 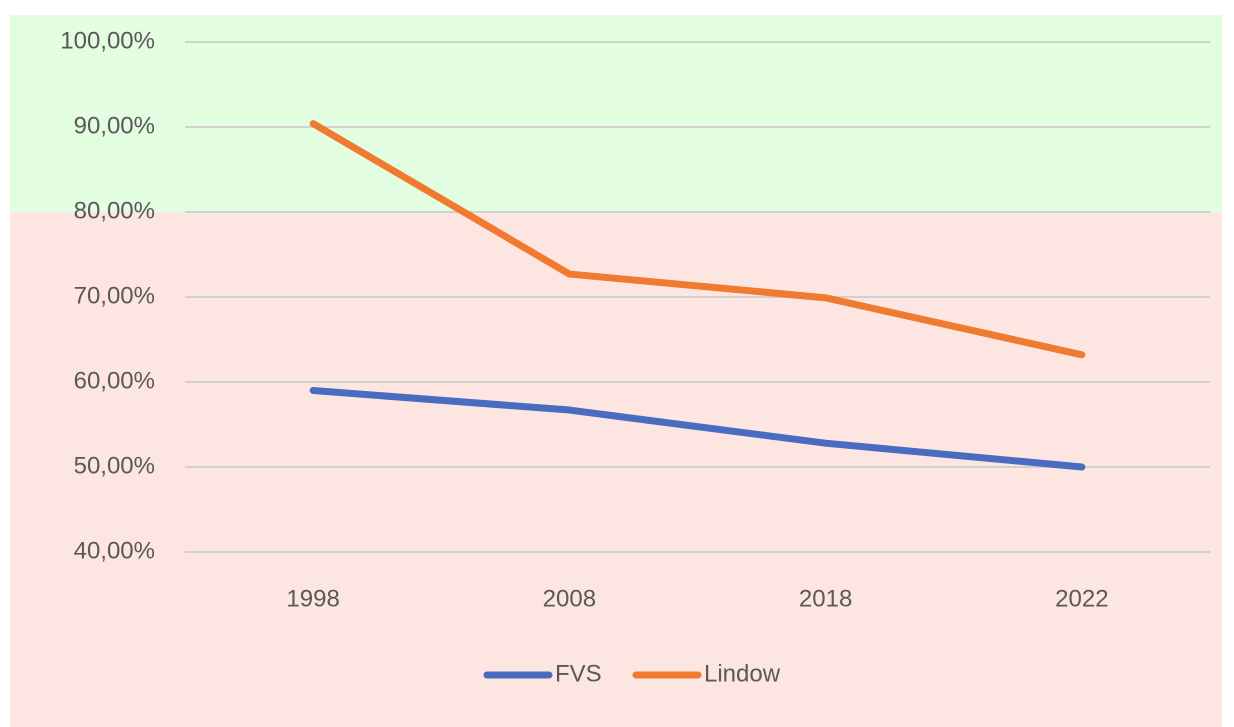 I want to click on x-tick-label: 2008, so click(x=569, y=598).